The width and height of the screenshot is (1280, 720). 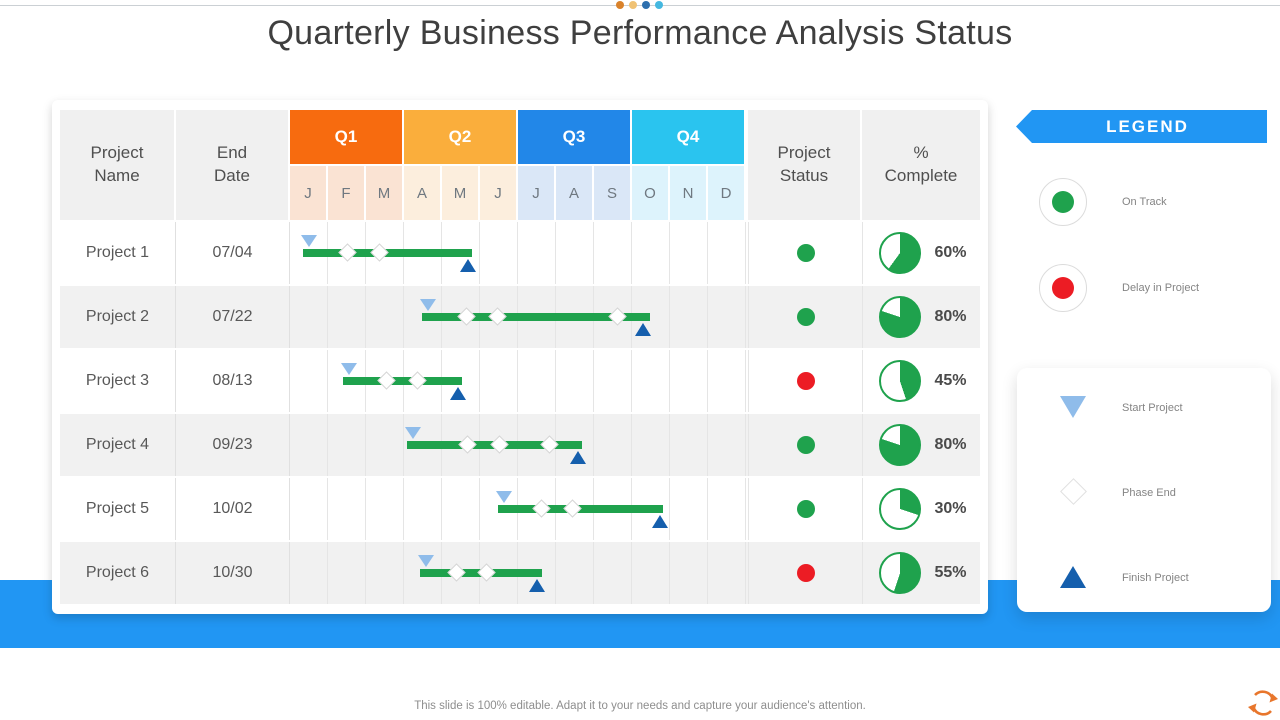 I want to click on legend-title-banner: LEGEND, so click(x=1141, y=126).